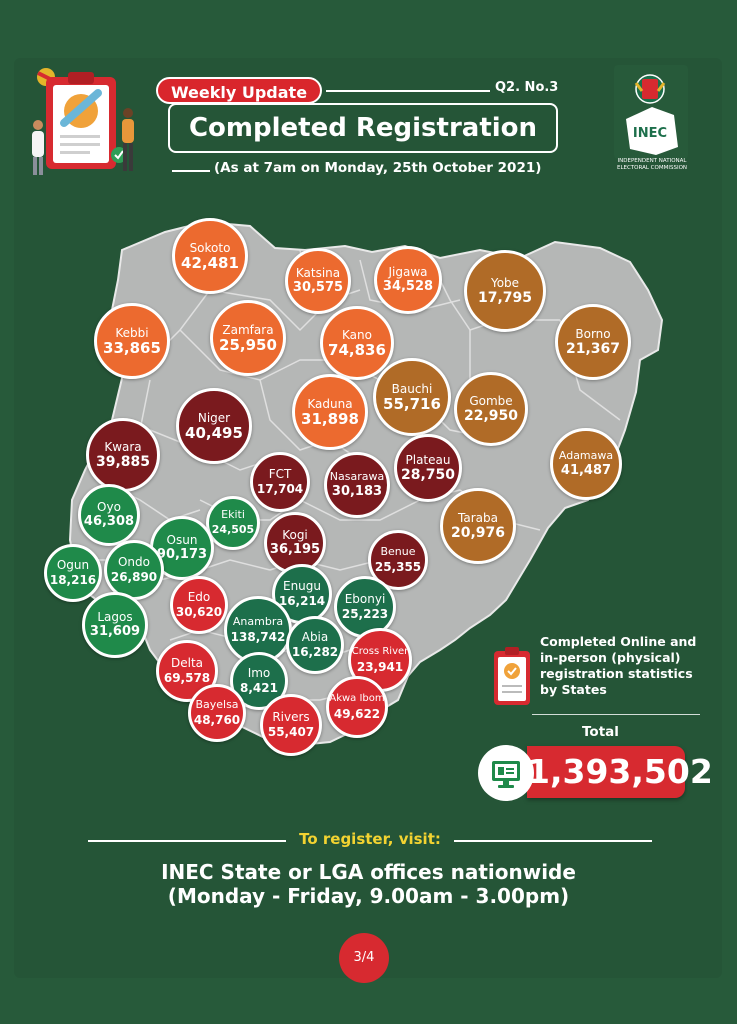 The height and width of the screenshot is (1024, 737). I want to click on clipboard-icon, so click(512, 676).